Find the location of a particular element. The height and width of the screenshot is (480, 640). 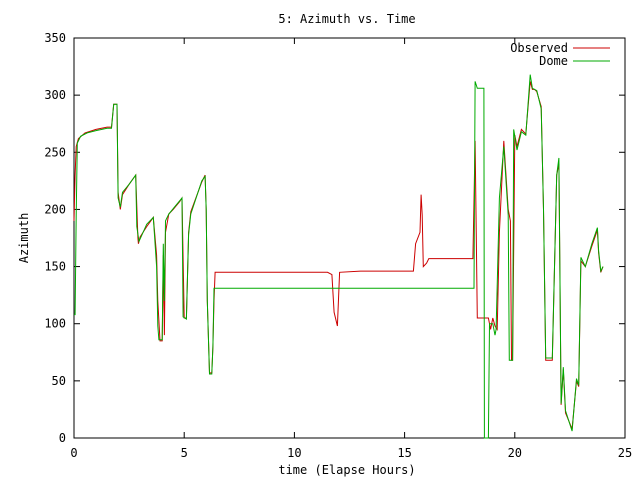

x-tick-label: 20 is located at coordinates (515, 453).